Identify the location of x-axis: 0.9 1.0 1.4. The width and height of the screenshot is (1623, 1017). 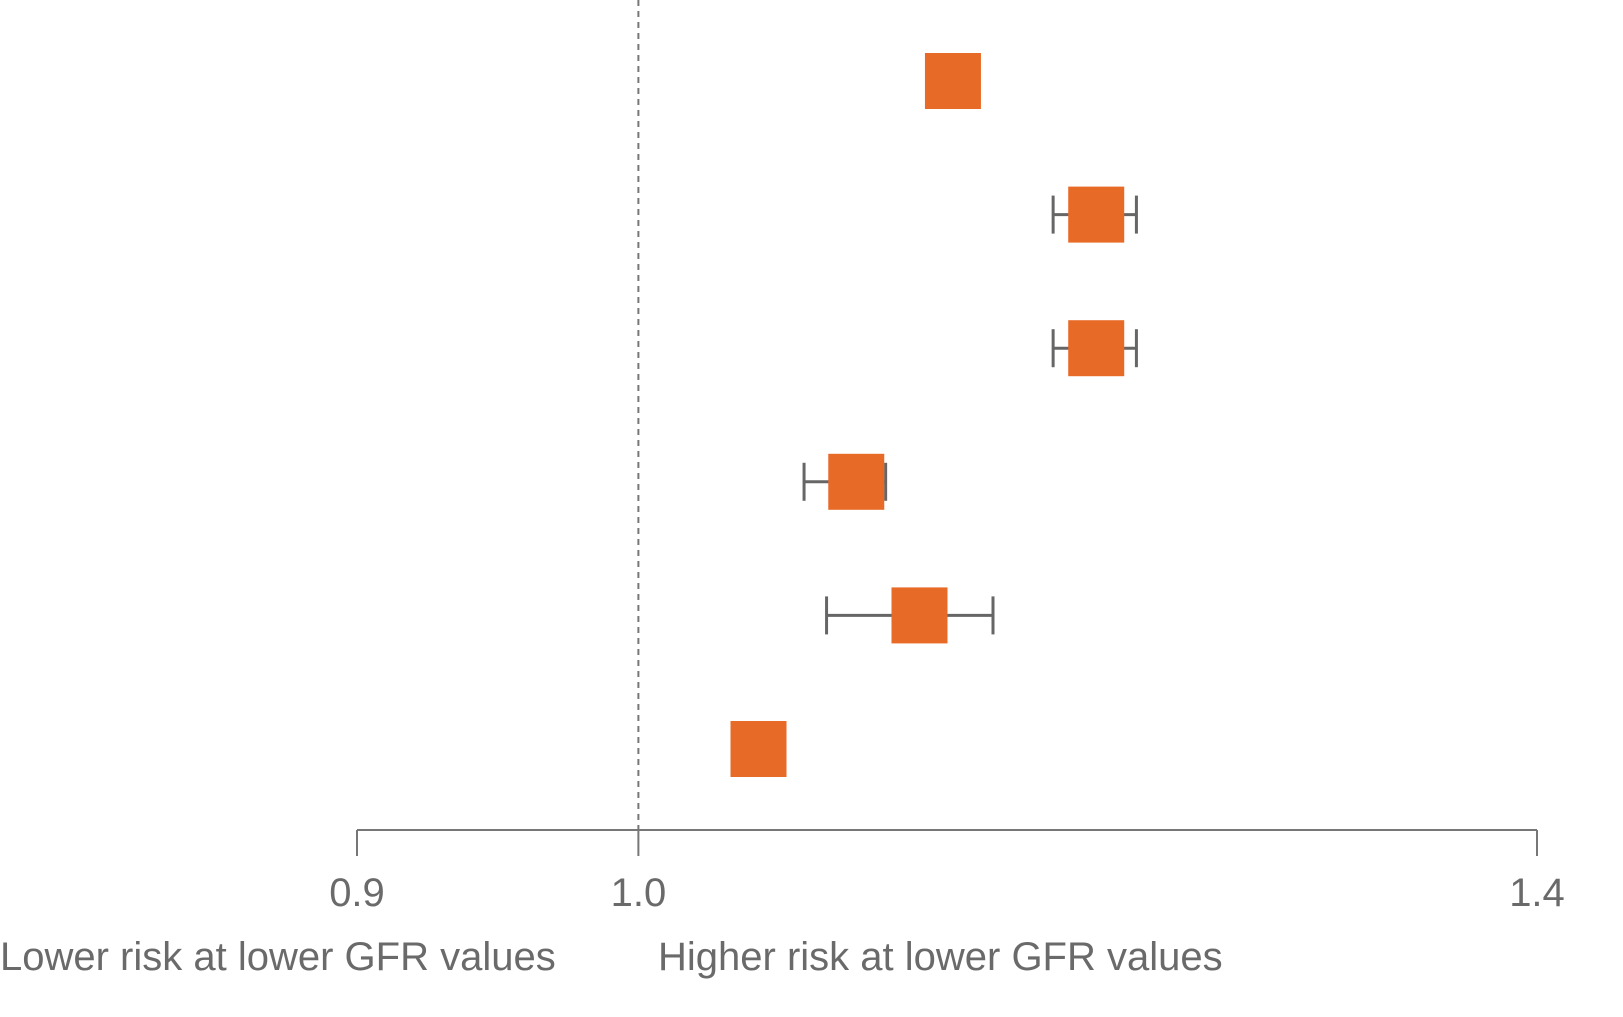
(947, 872).